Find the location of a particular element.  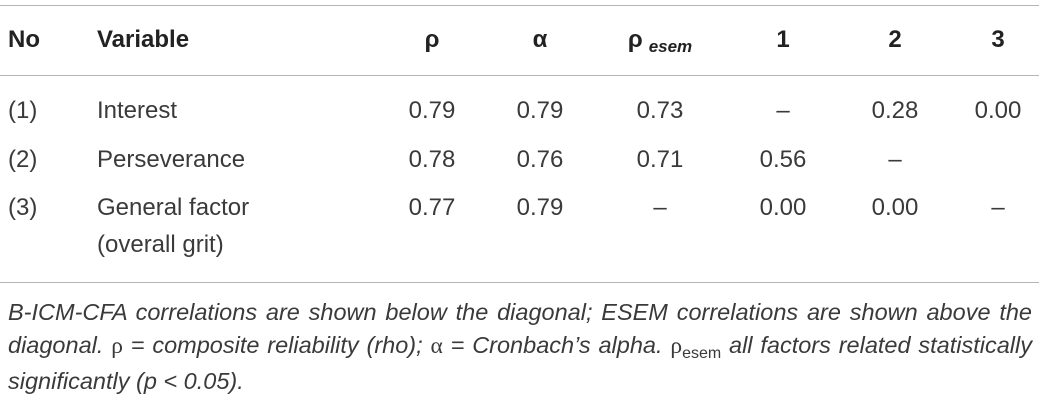

data-cell: (2) is located at coordinates (23, 159).